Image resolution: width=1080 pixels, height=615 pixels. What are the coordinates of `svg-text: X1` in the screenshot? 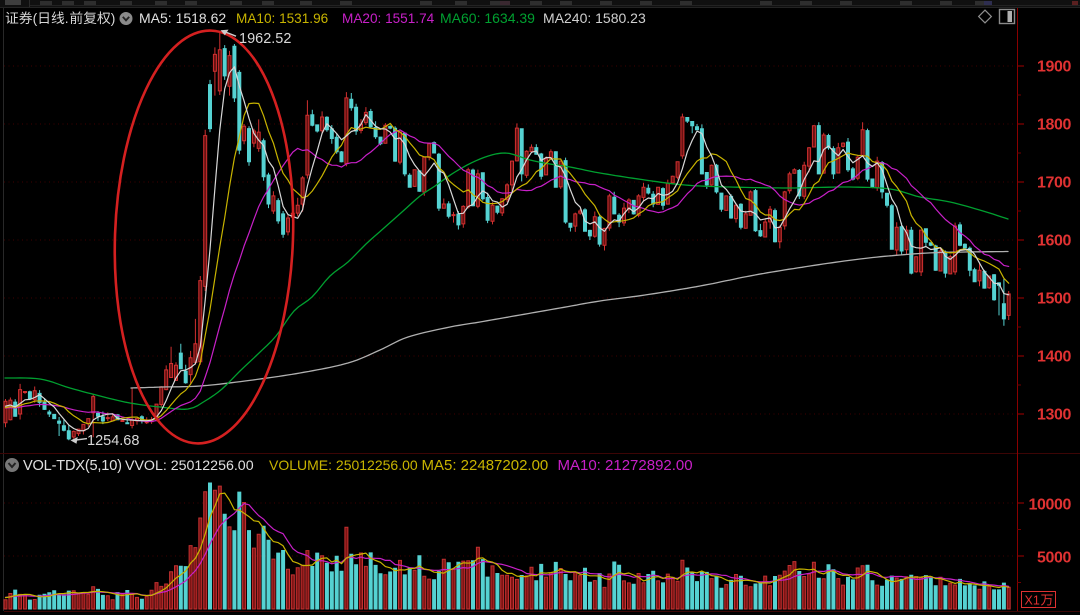 It's located at (1032, 601).